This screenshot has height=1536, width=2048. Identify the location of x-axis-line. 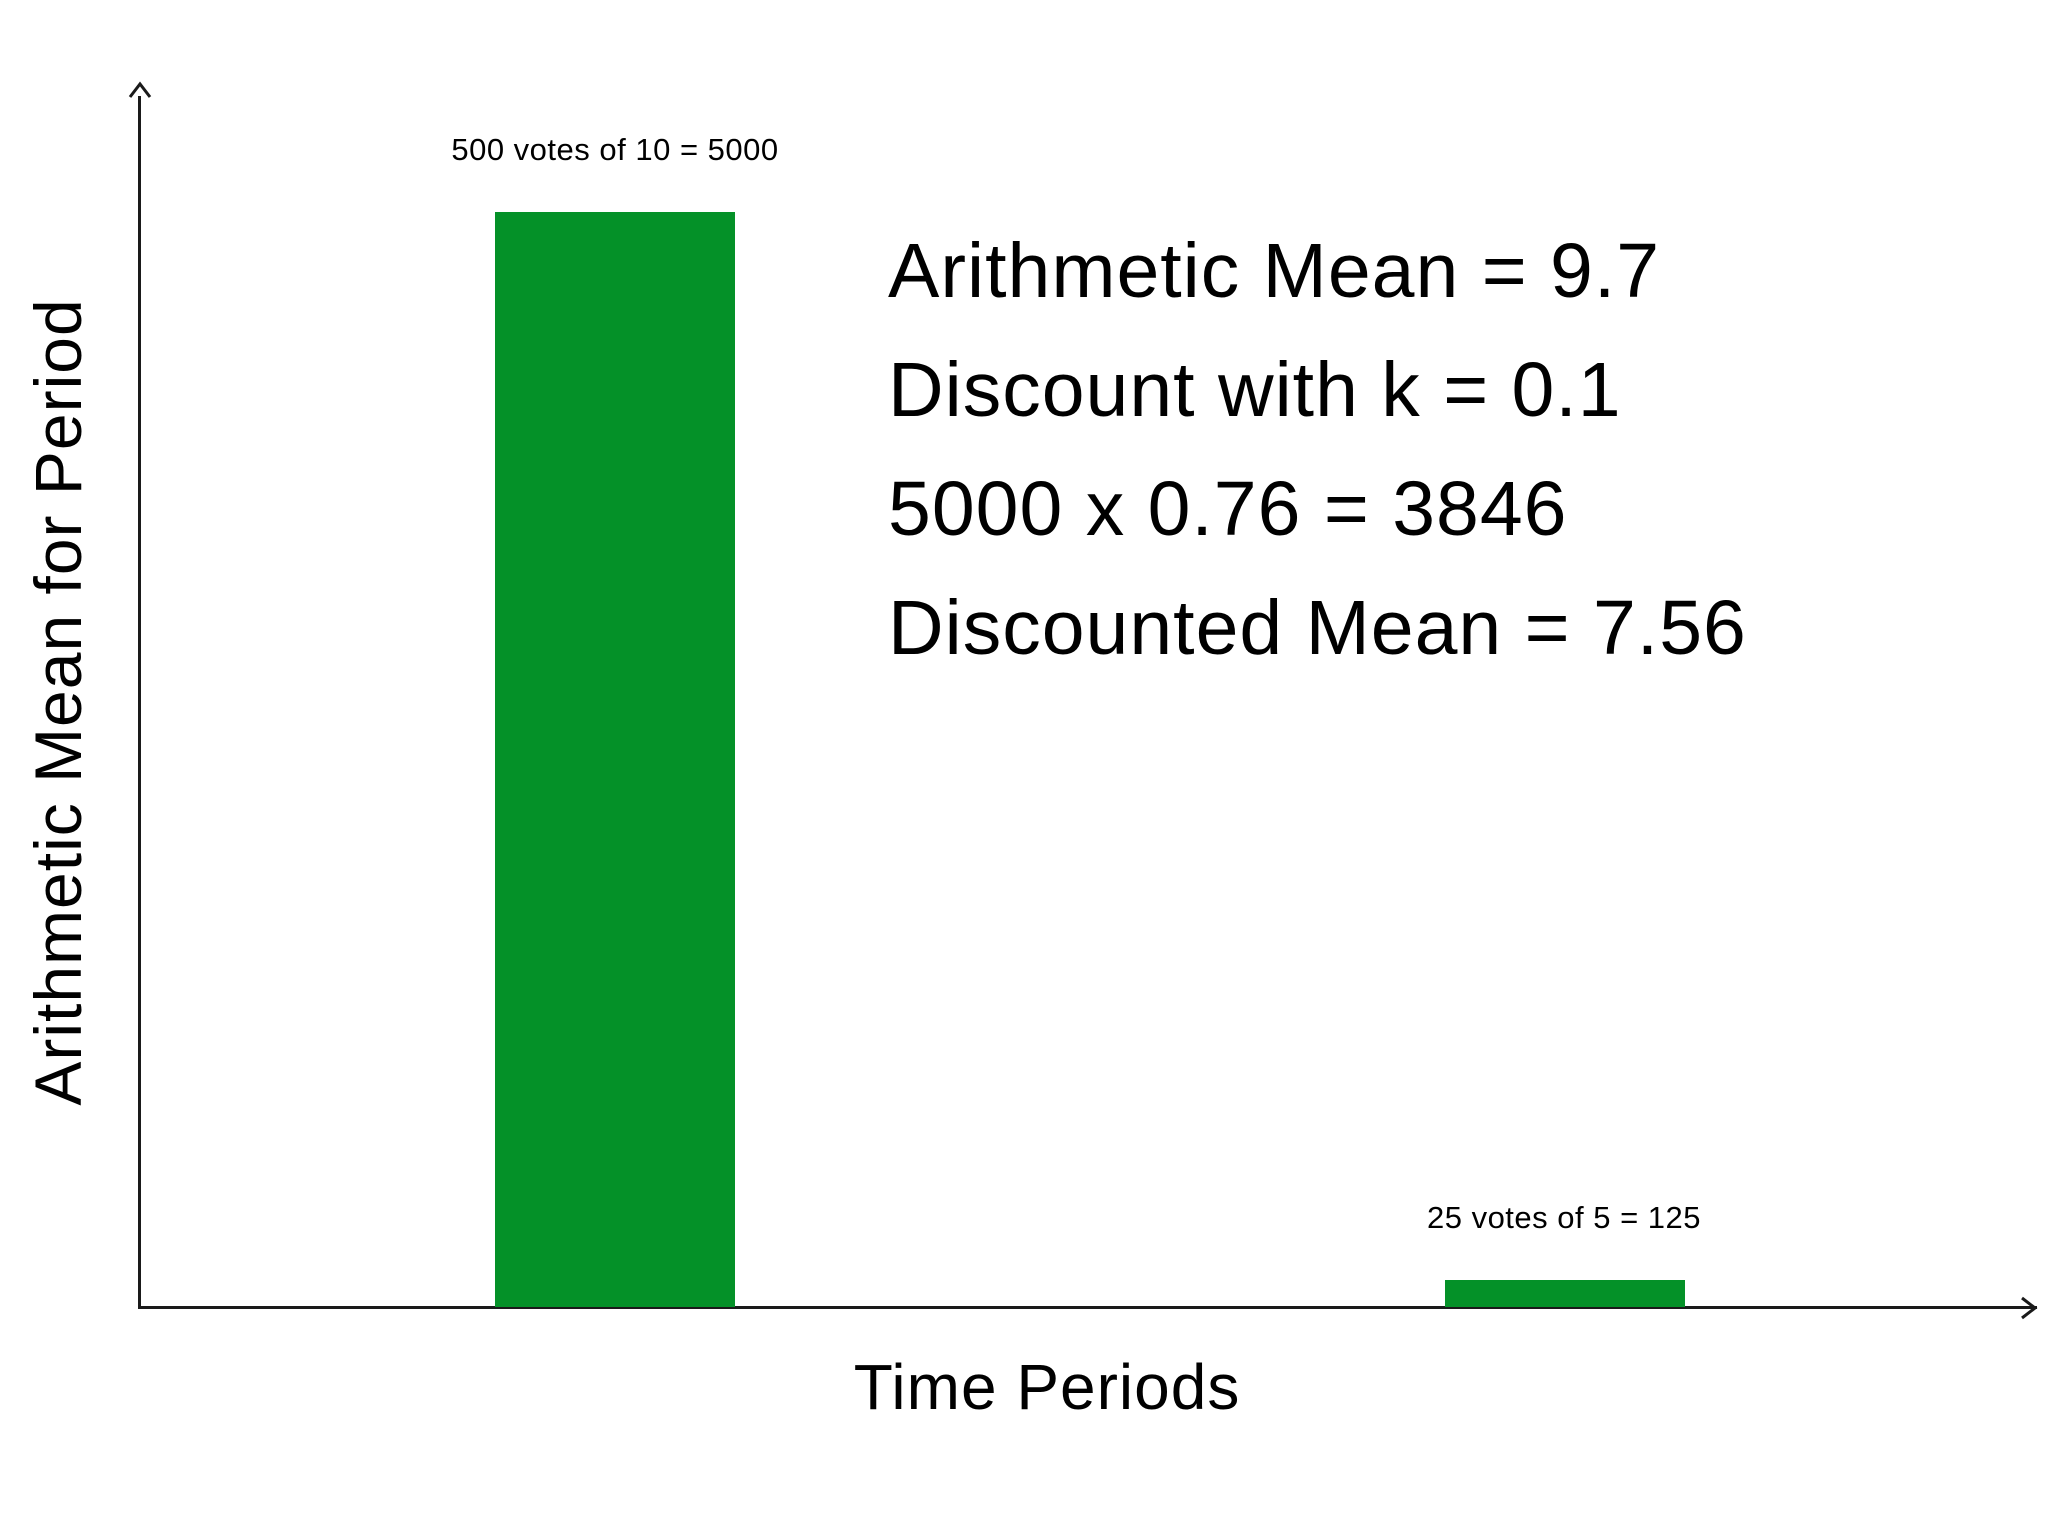
(1087, 1307).